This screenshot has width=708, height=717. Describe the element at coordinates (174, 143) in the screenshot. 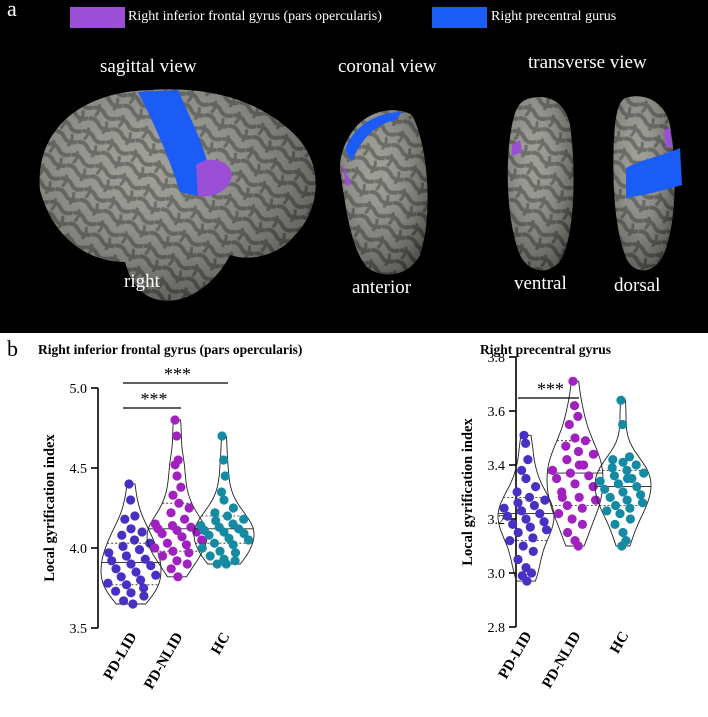

I see `precentral-region` at that location.